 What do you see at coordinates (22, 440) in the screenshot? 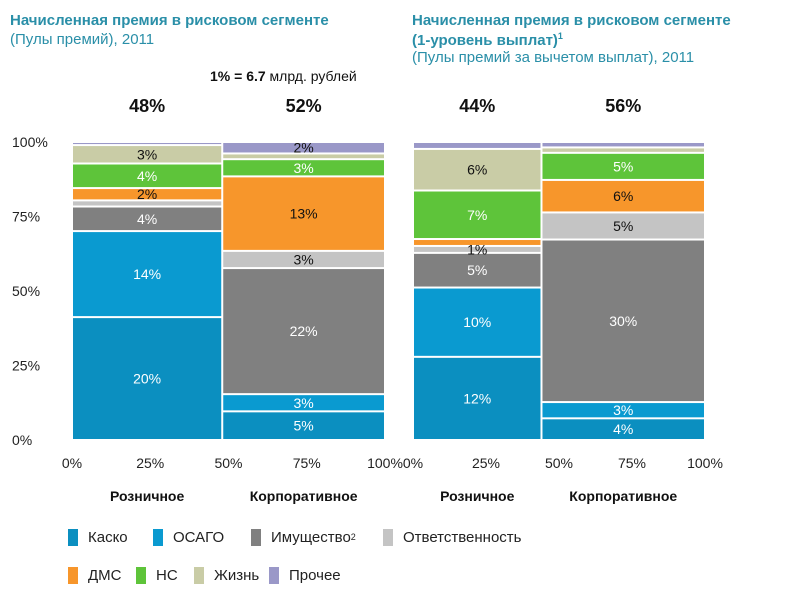
I see `y-tick-label: 0%` at bounding box center [22, 440].